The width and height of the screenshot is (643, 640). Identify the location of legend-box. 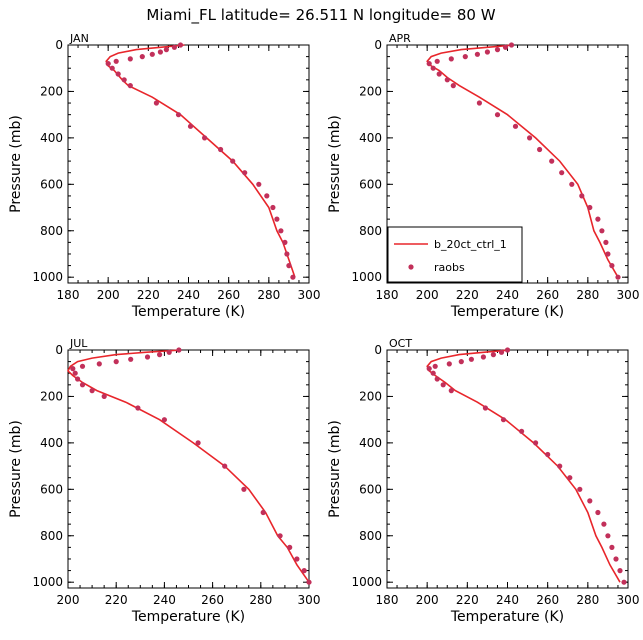
(455, 254).